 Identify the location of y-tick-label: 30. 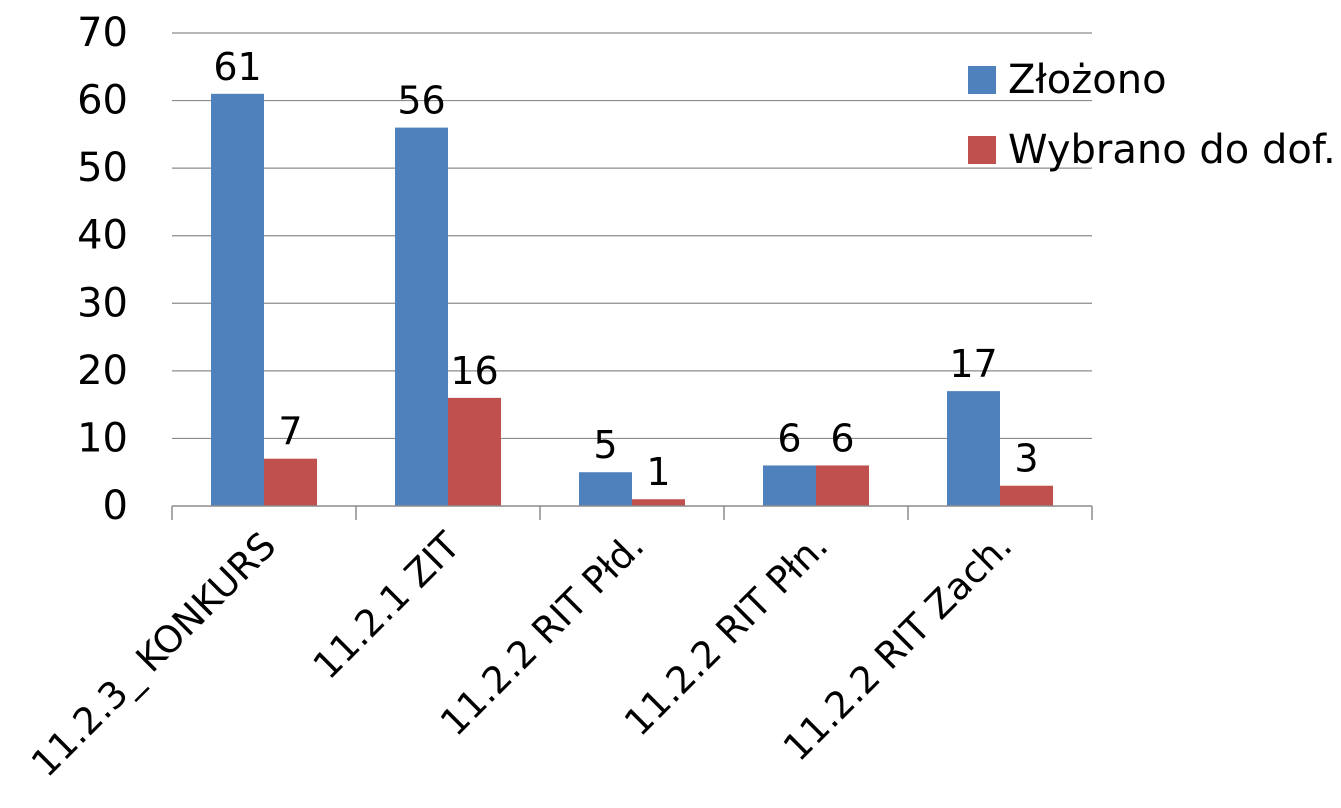
(102, 303).